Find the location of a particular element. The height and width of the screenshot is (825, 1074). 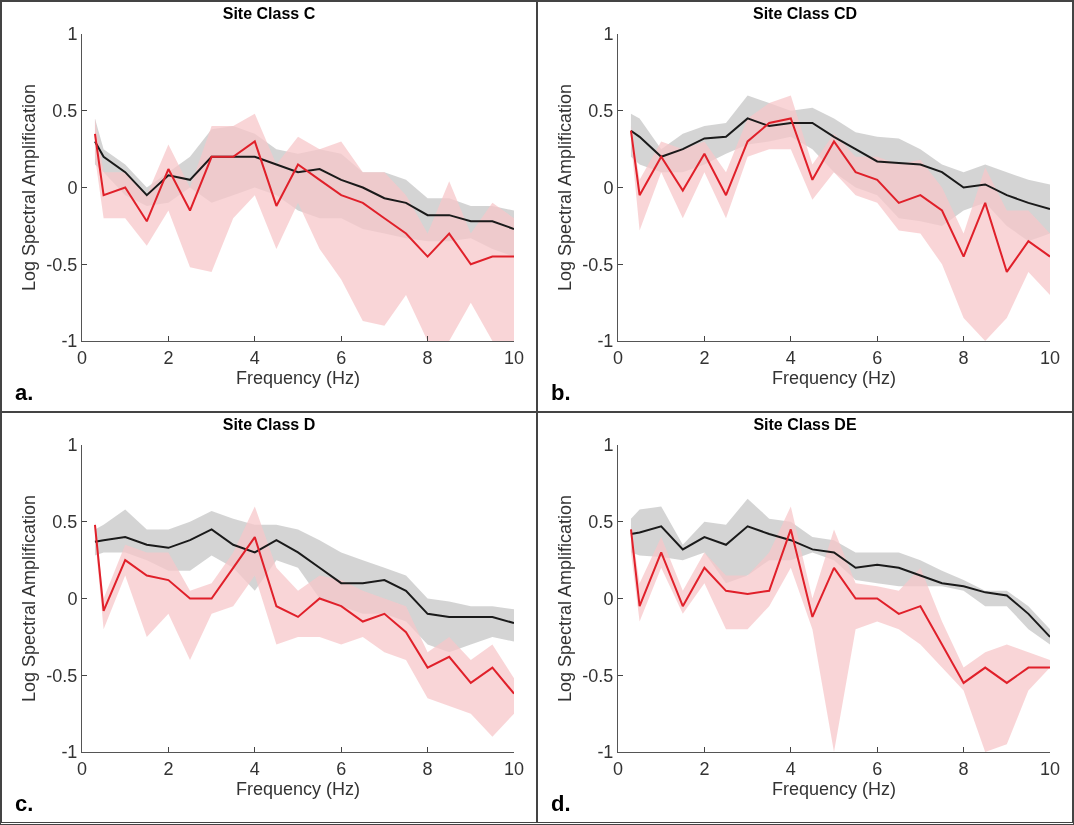

chart-title: Site Class CD is located at coordinates (805, 14).